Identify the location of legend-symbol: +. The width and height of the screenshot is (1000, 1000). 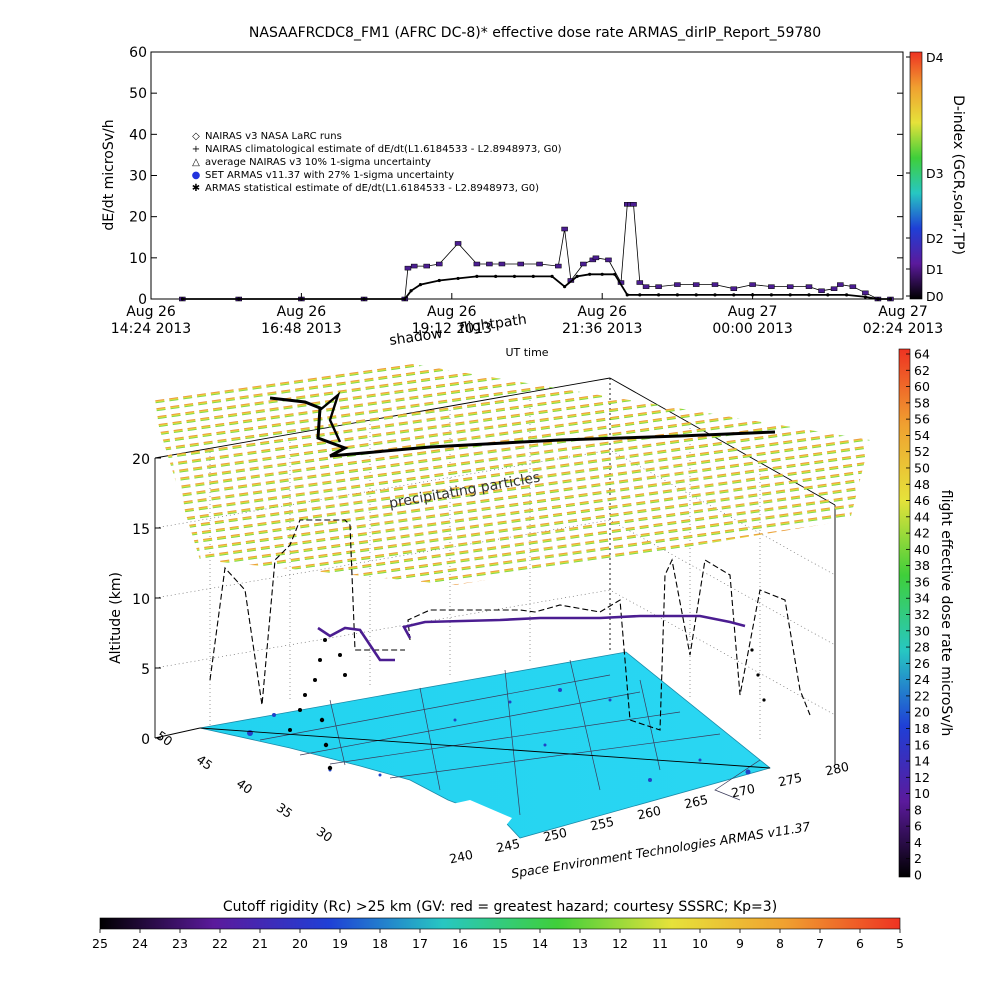
(196, 149).